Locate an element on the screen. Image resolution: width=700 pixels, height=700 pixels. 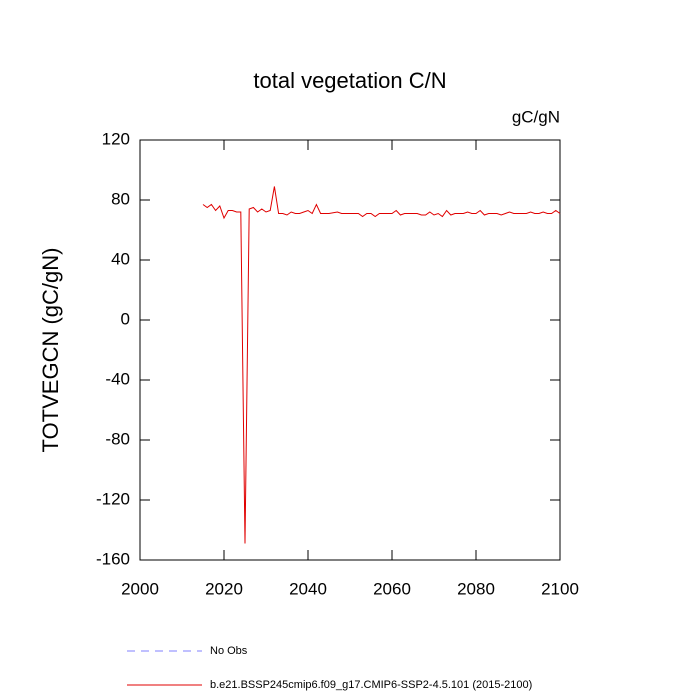
y-tick-label: 40 is located at coordinates (120, 258).